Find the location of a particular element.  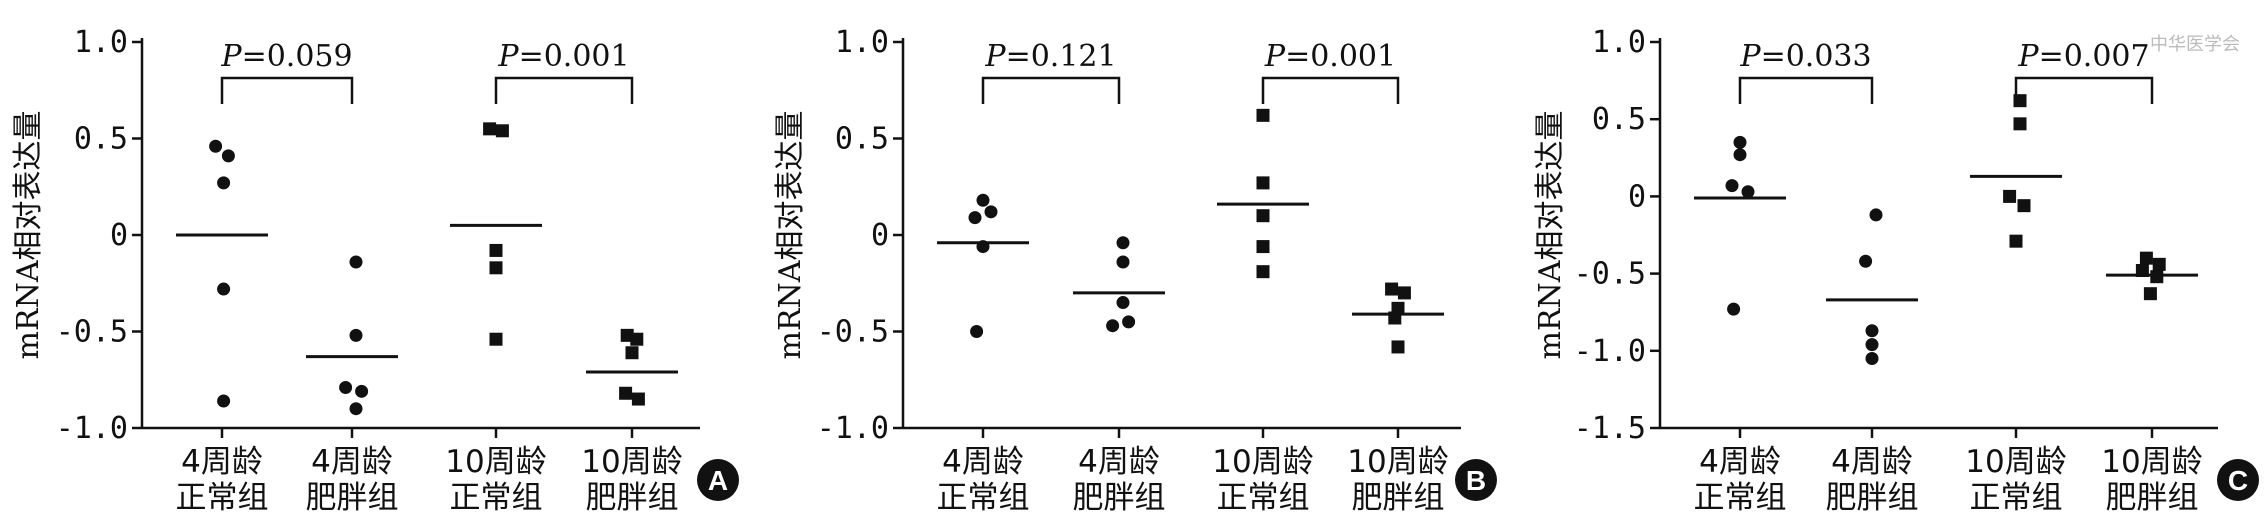

p-value: =0.059 is located at coordinates (297, 56).